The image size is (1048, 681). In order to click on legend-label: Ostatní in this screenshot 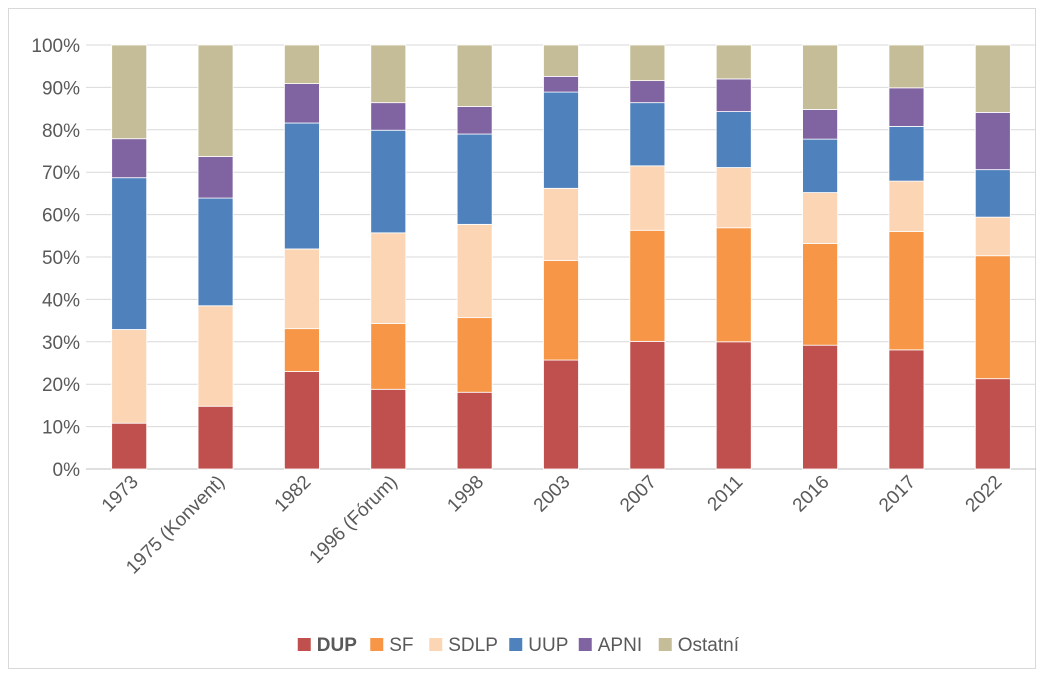, I will do `click(709, 645)`.